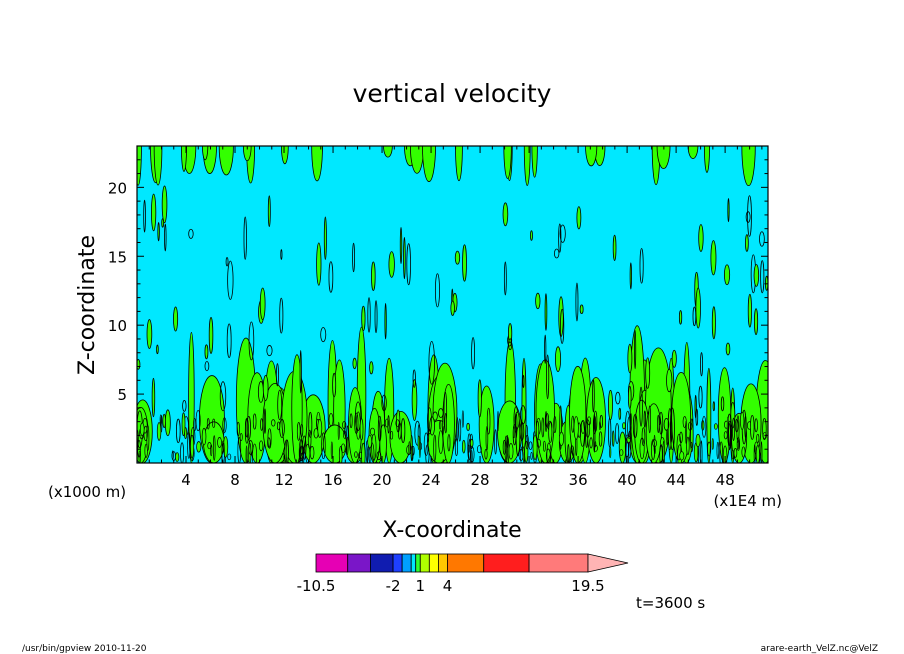 The image size is (904, 654). I want to click on x-tick-label: 24, so click(431, 480).